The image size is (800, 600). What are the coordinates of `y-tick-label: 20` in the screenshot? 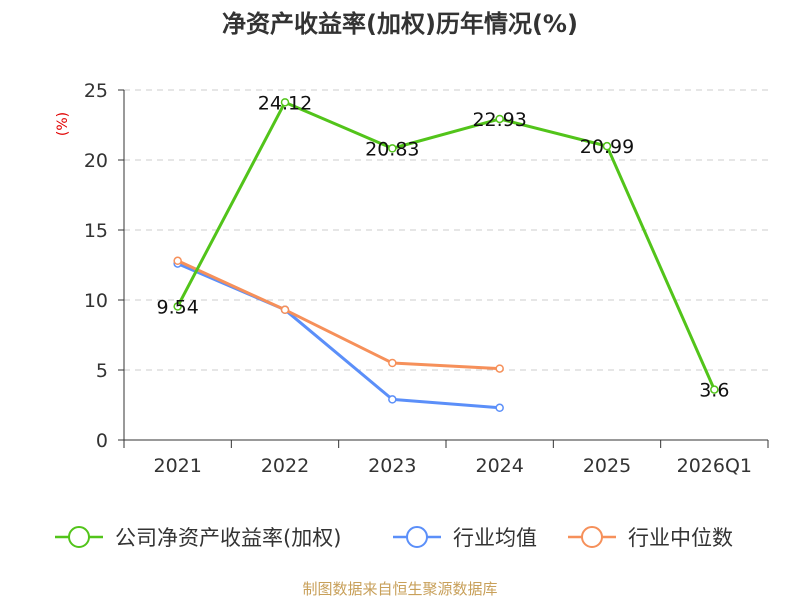 It's located at (96, 161).